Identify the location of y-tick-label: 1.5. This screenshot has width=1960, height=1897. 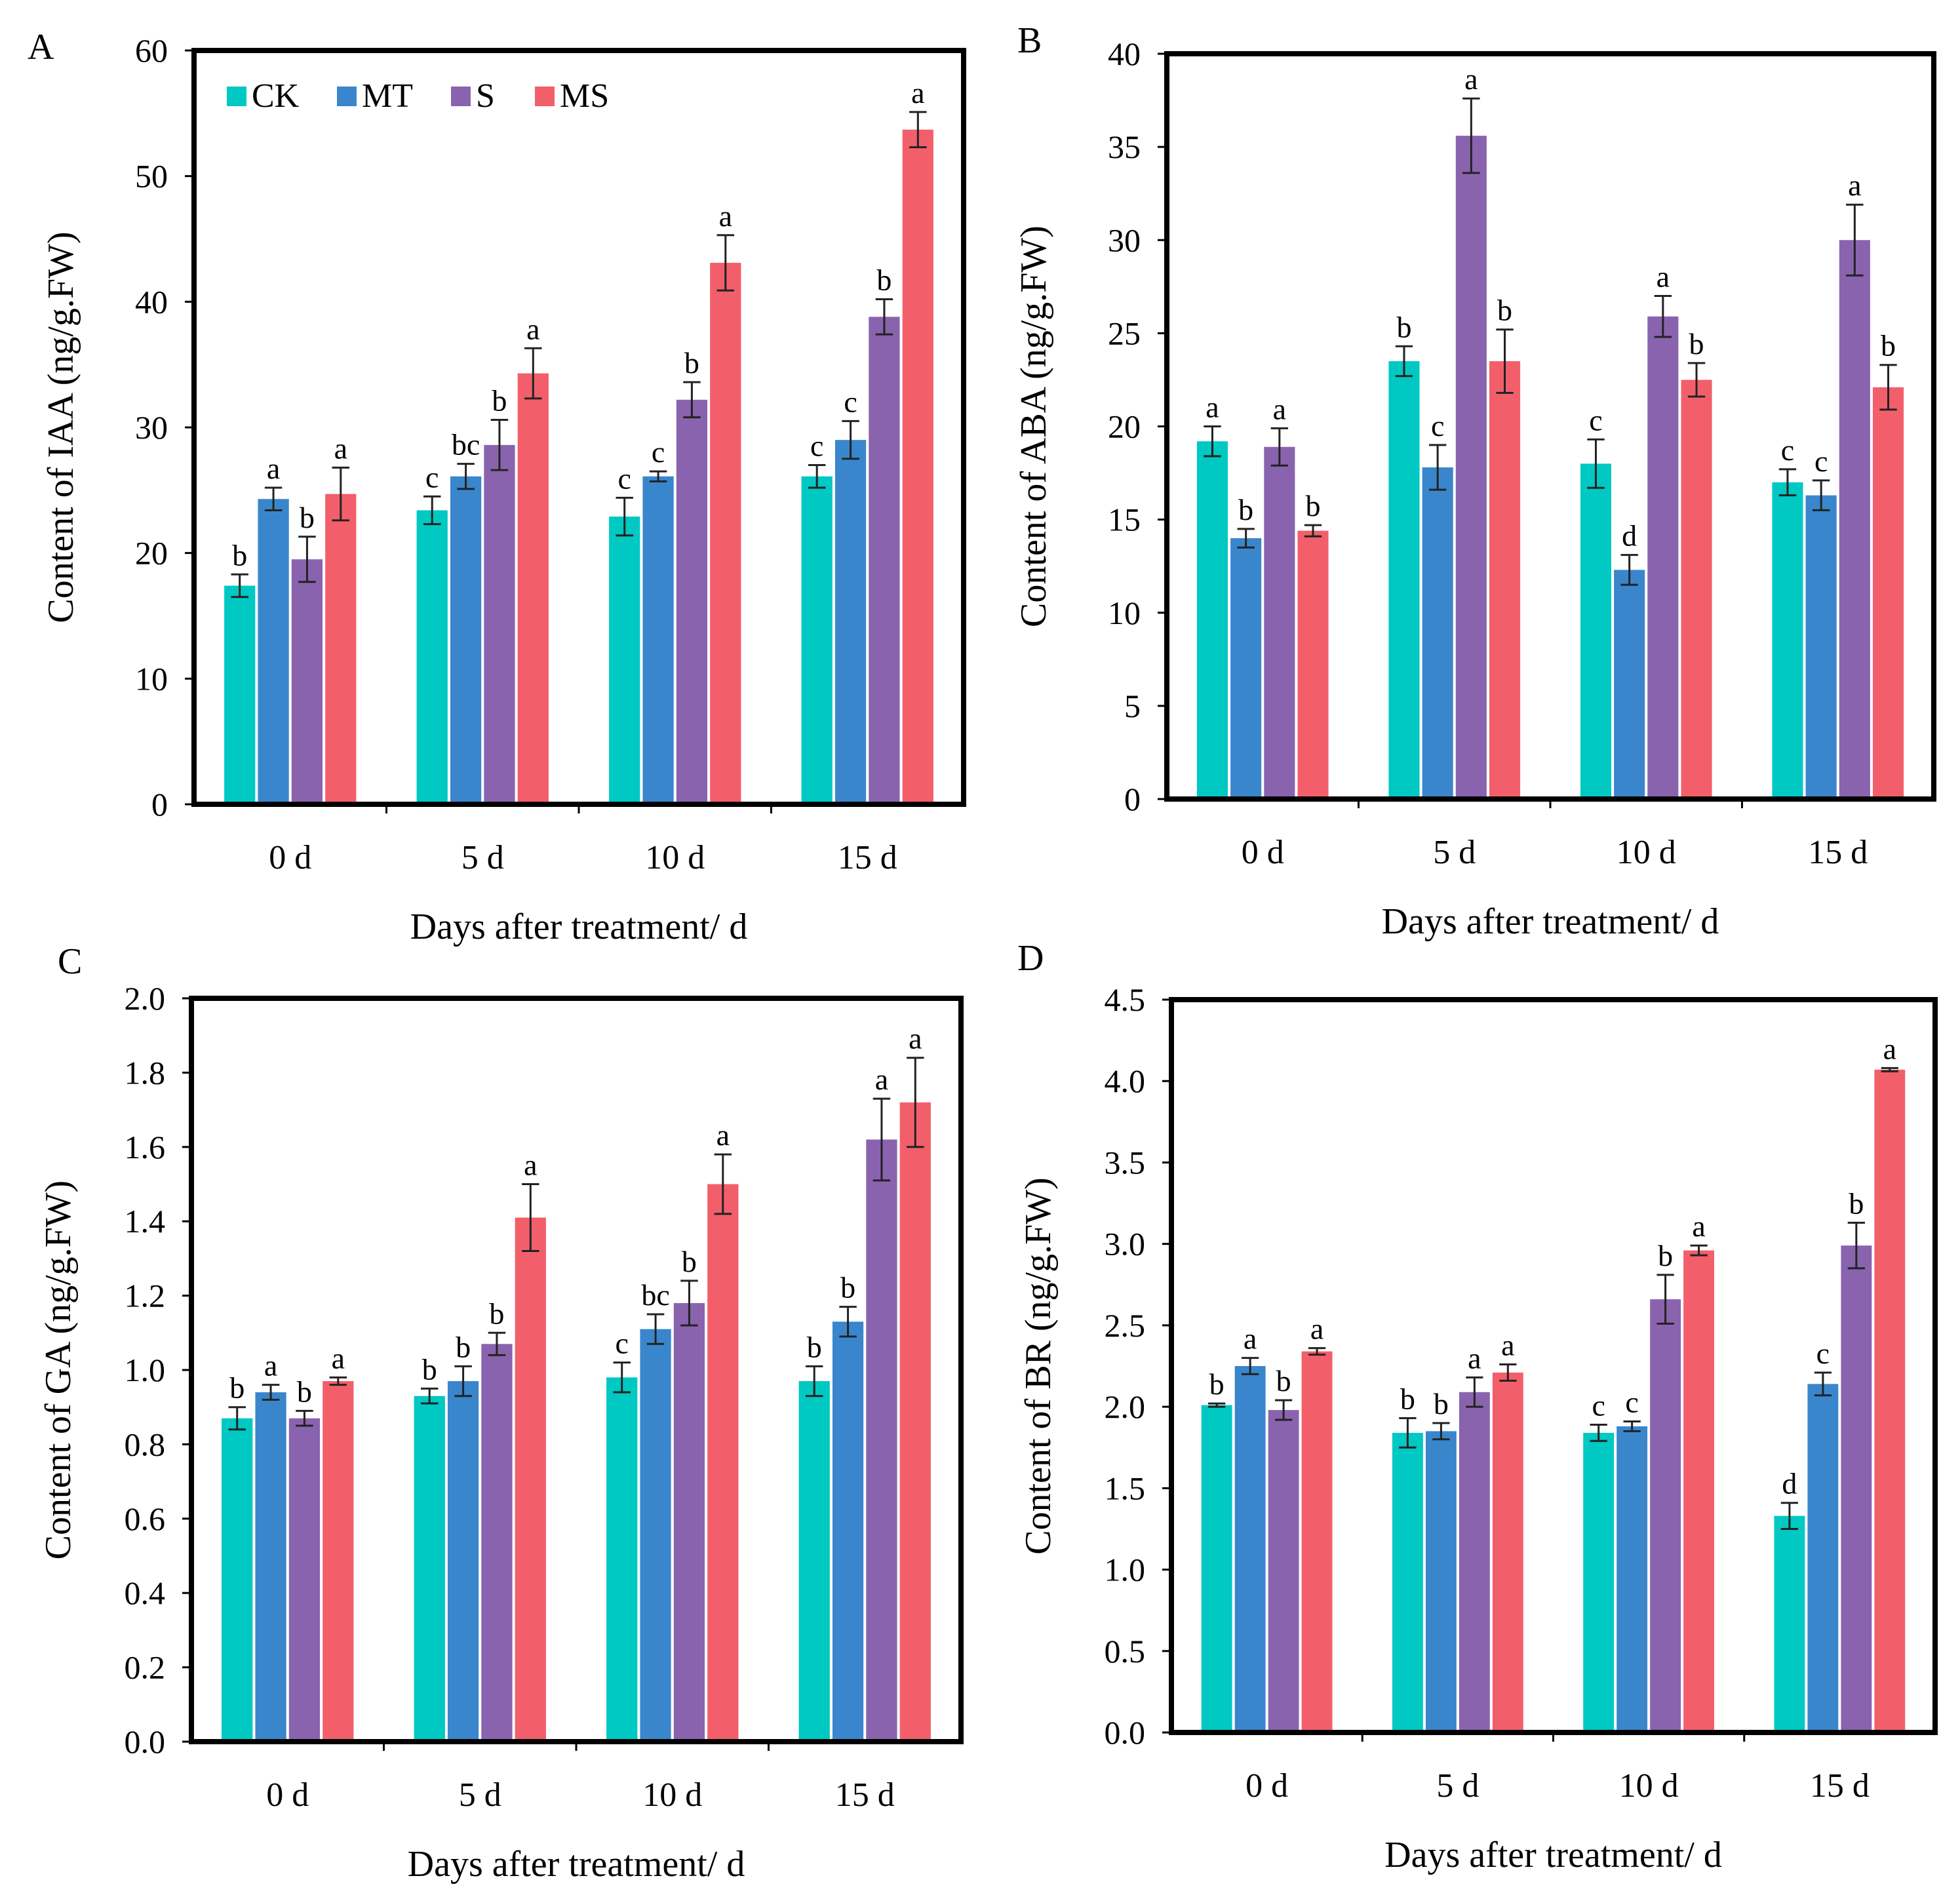
(1125, 1488).